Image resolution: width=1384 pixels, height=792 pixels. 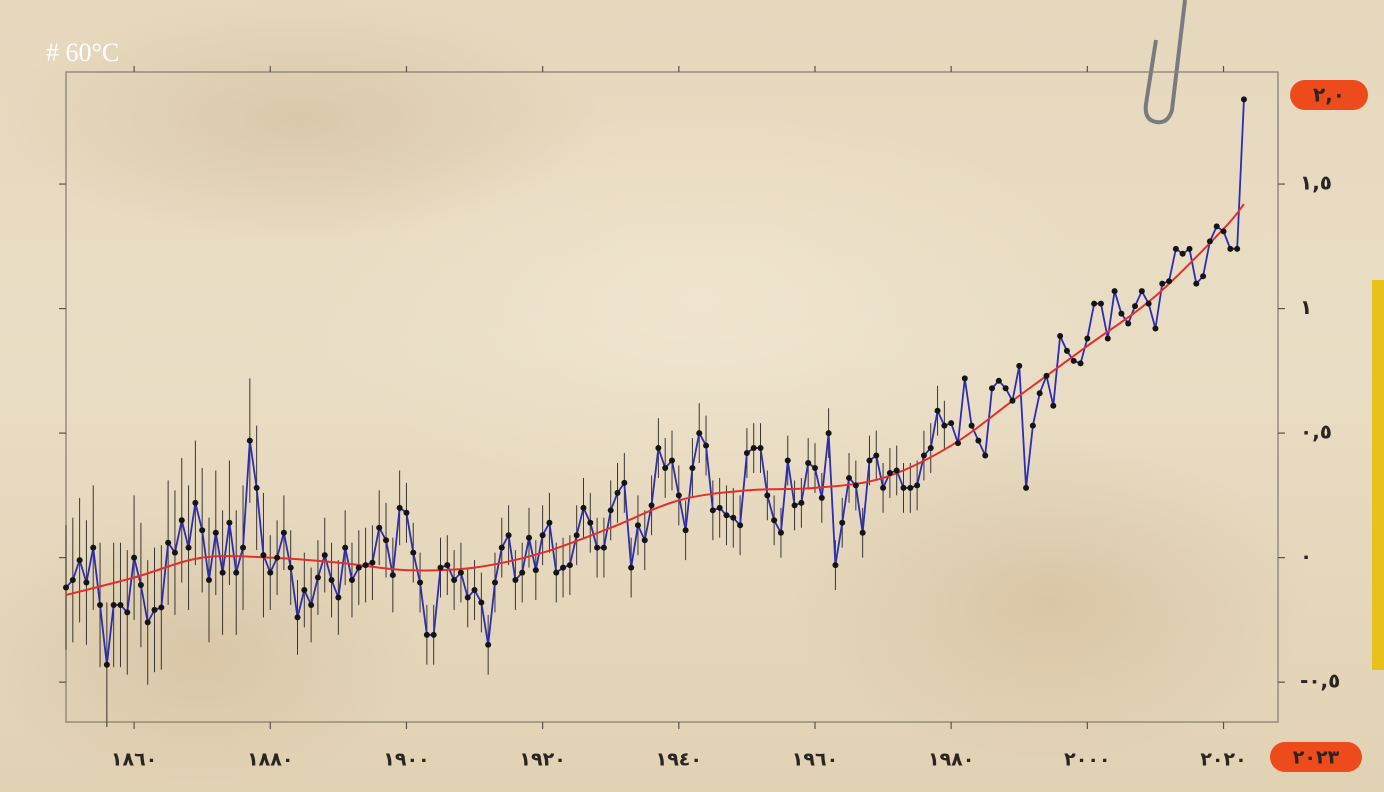 What do you see at coordinates (1223, 760) in the screenshot?
I see `x-tick-label: ٢٠٢٠` at bounding box center [1223, 760].